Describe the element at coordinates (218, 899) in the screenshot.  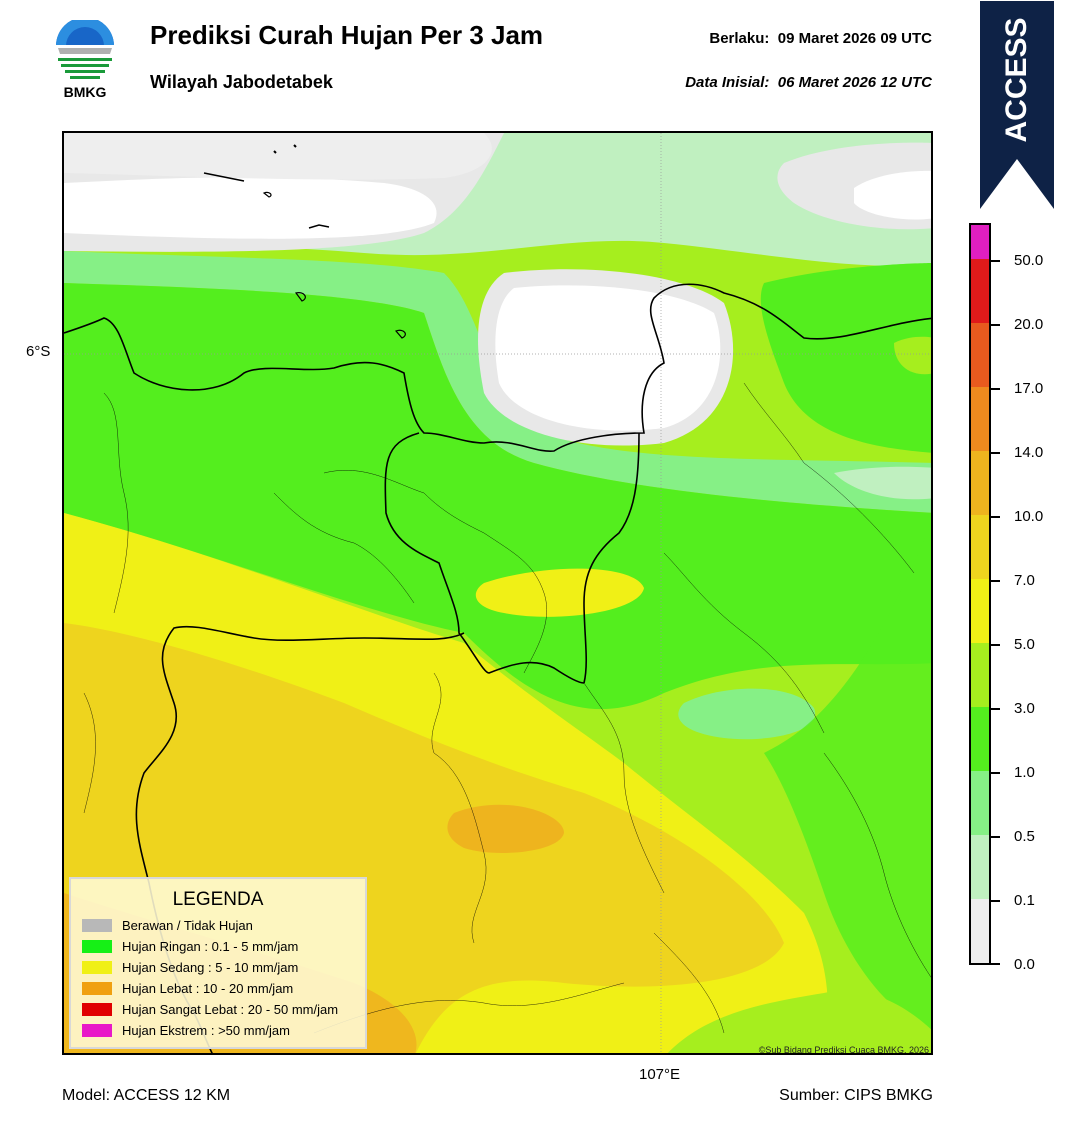
I see `legend-title: LEGENDA` at that location.